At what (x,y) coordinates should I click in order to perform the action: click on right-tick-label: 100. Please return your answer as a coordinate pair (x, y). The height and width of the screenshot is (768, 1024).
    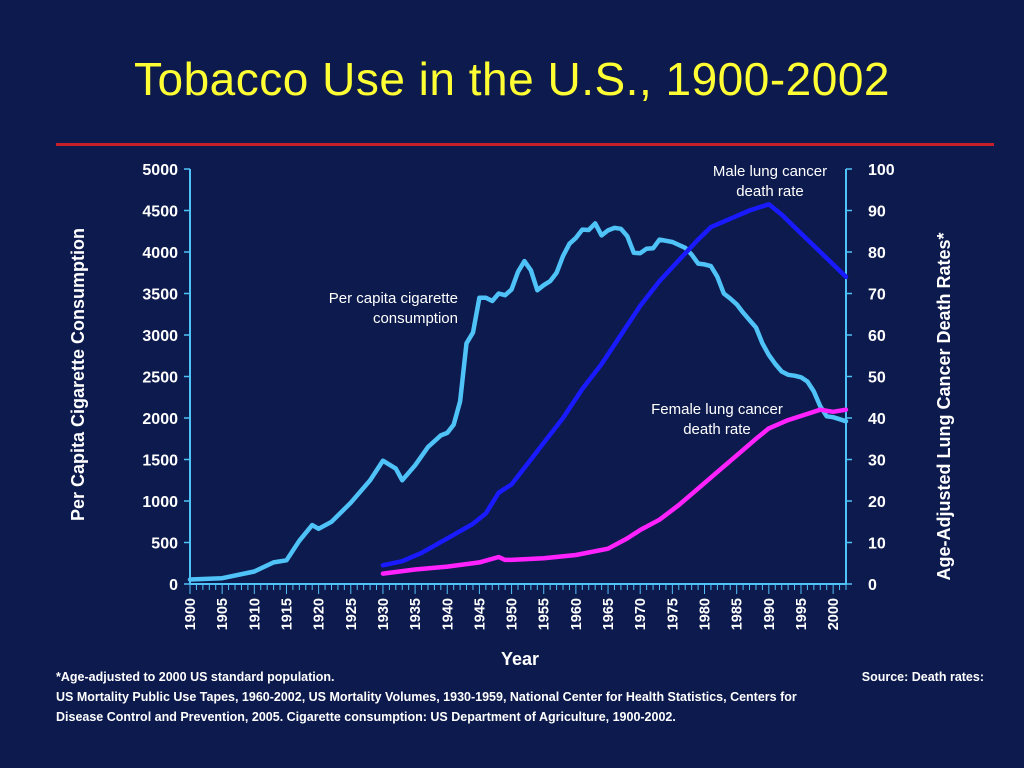
    Looking at the image, I should click on (881, 170).